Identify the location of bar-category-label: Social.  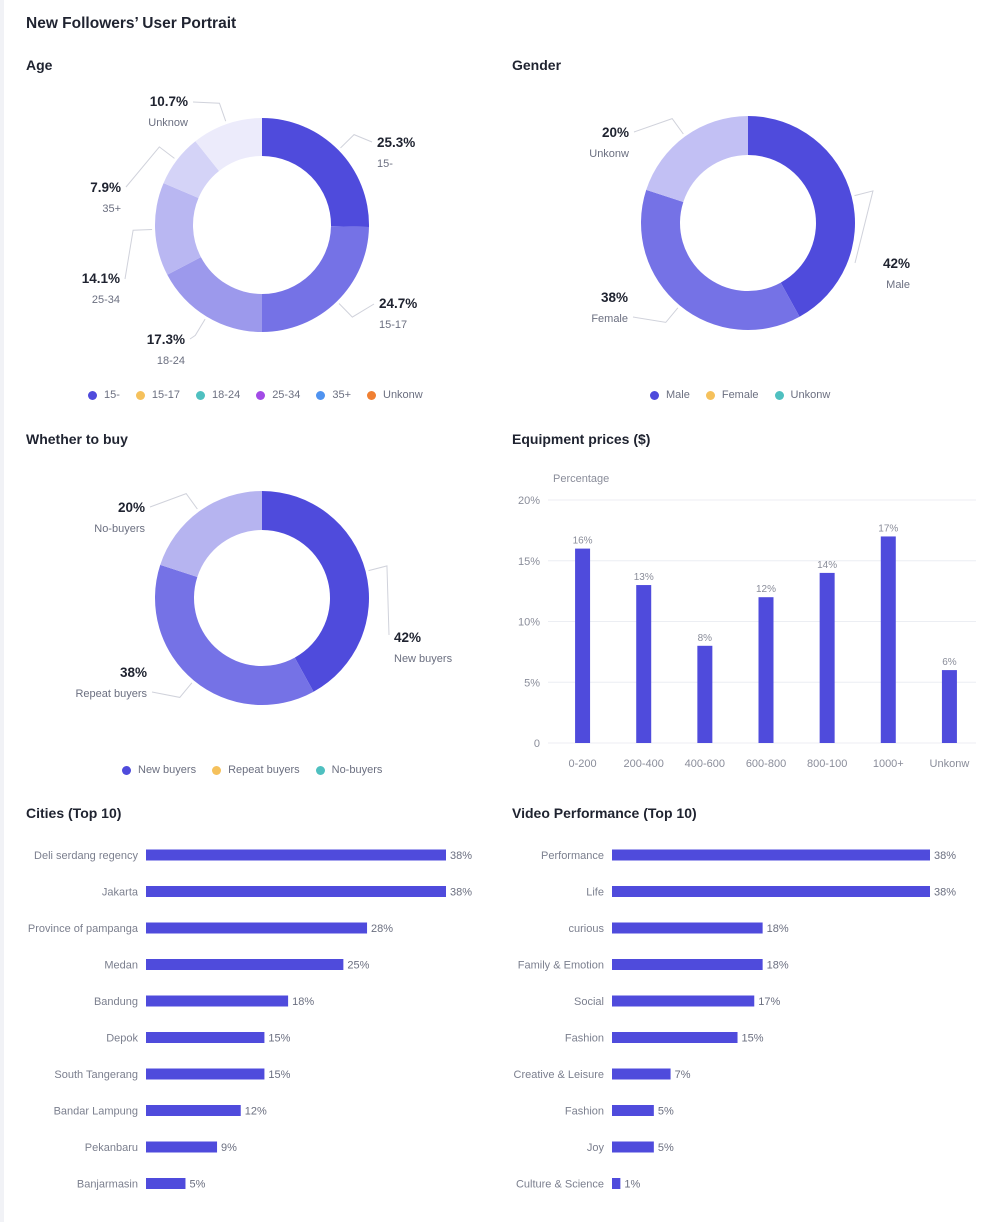
(589, 1002).